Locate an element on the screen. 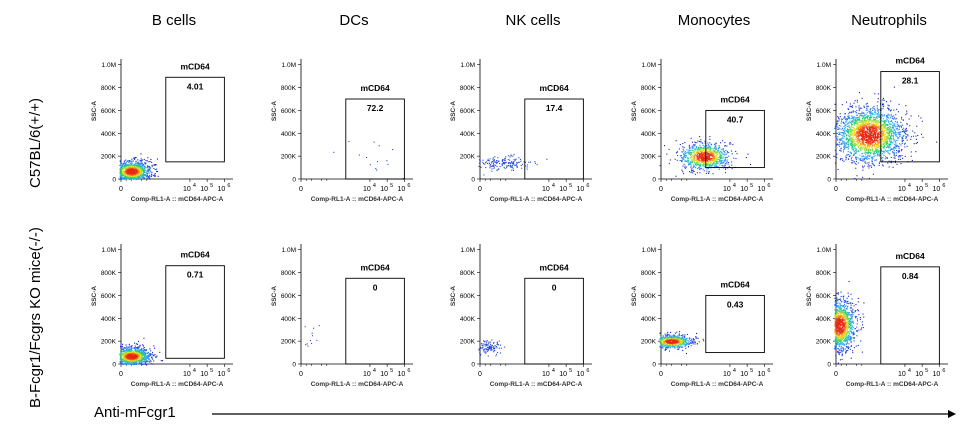  gate-percent: 72.2 is located at coordinates (375, 108).